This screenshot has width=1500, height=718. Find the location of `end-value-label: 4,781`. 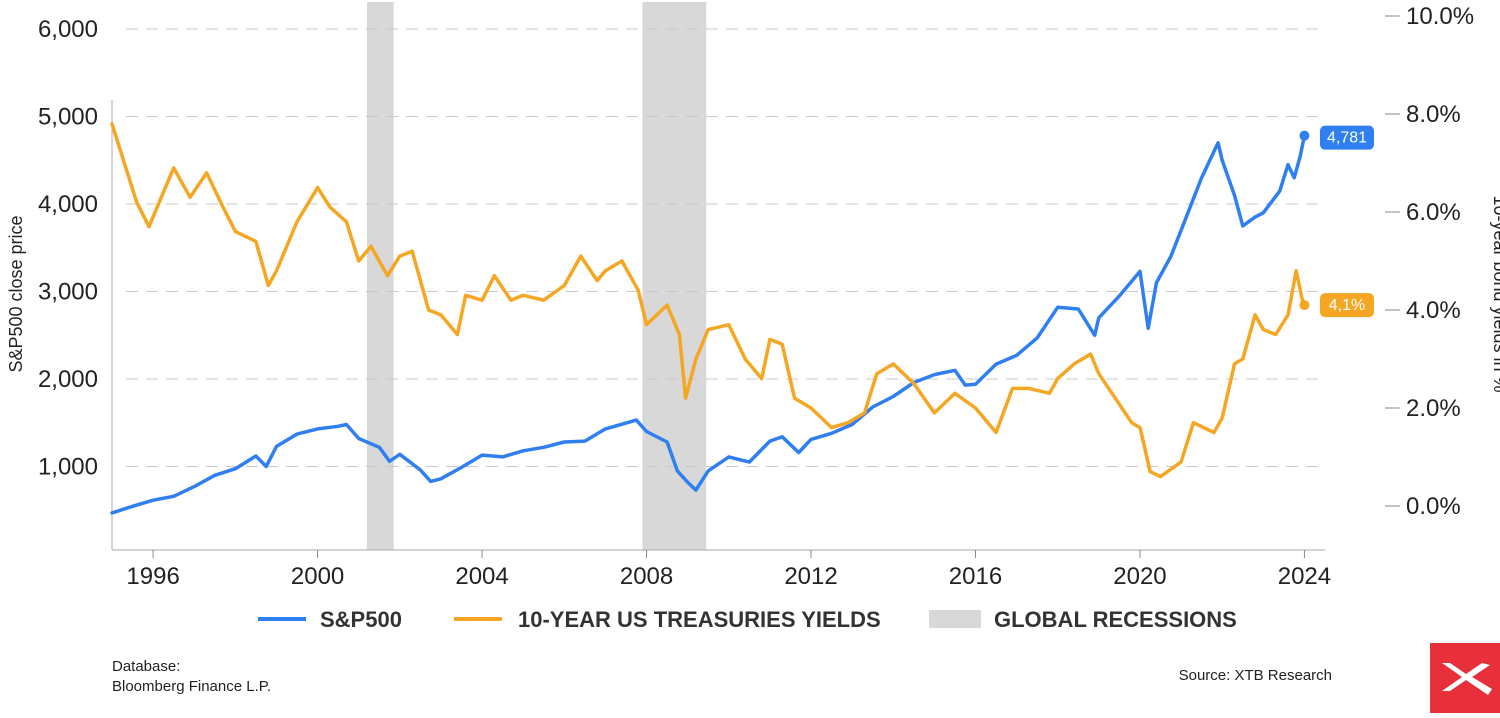

end-value-label: 4,781 is located at coordinates (1347, 138).